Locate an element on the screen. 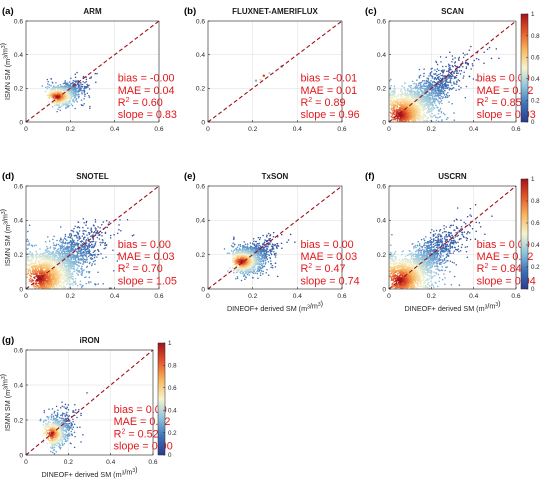 The height and width of the screenshot is (492, 550). panel-title: ARM is located at coordinates (92, 11).